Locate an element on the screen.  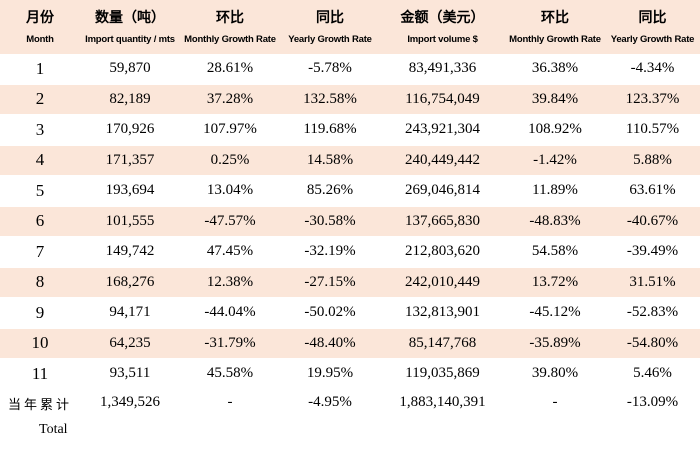
total-label-en: Total is located at coordinates (53, 429).